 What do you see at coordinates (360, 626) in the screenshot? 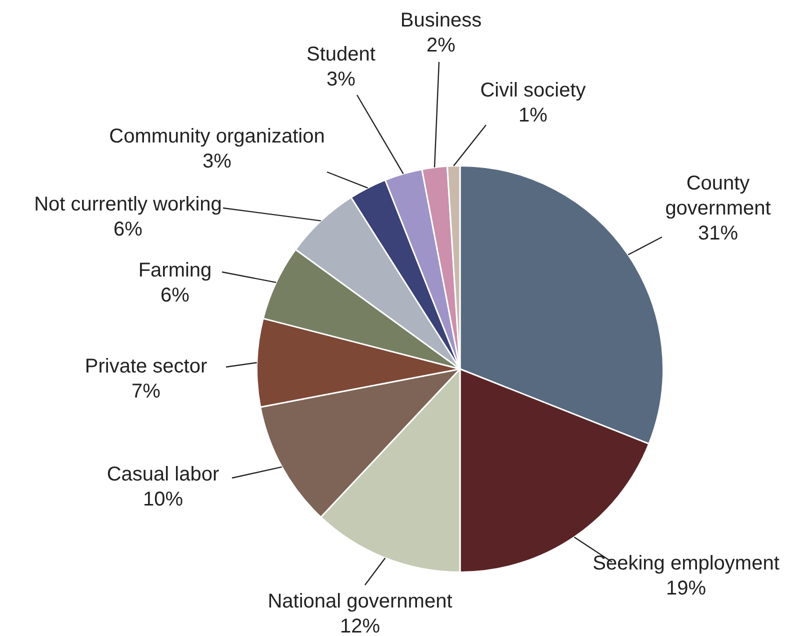
I see `data-label: 12%` at bounding box center [360, 626].